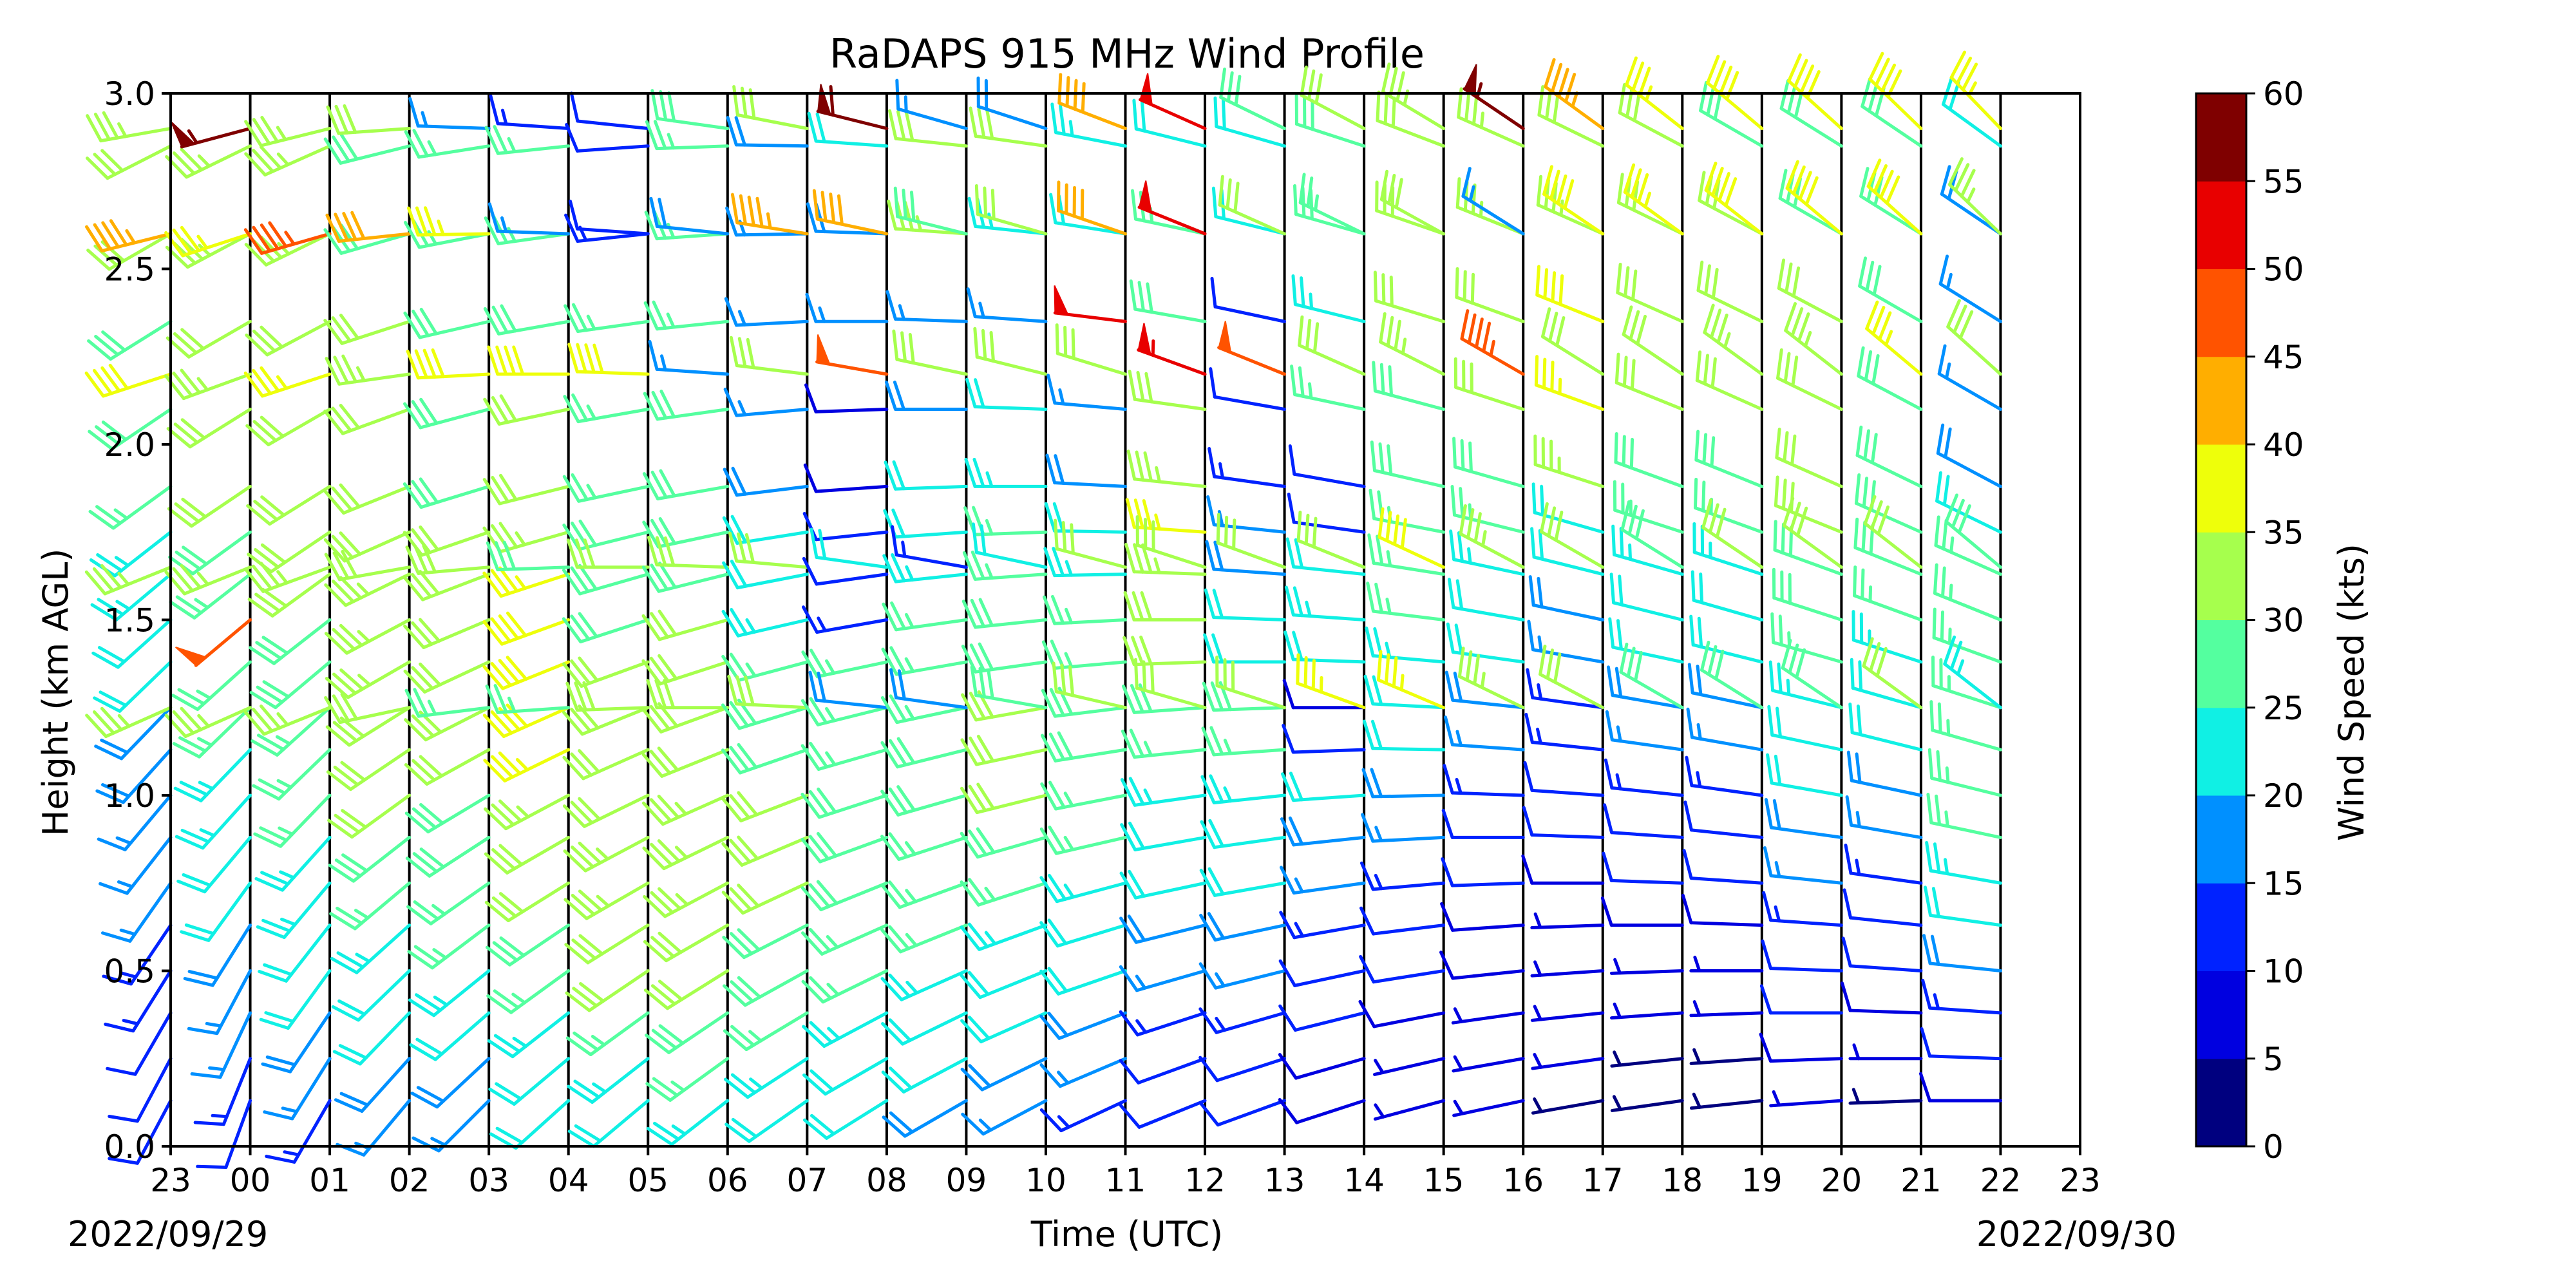 The image size is (2576, 1288). I want to click on y-tick-label: 1.5, so click(129, 620).